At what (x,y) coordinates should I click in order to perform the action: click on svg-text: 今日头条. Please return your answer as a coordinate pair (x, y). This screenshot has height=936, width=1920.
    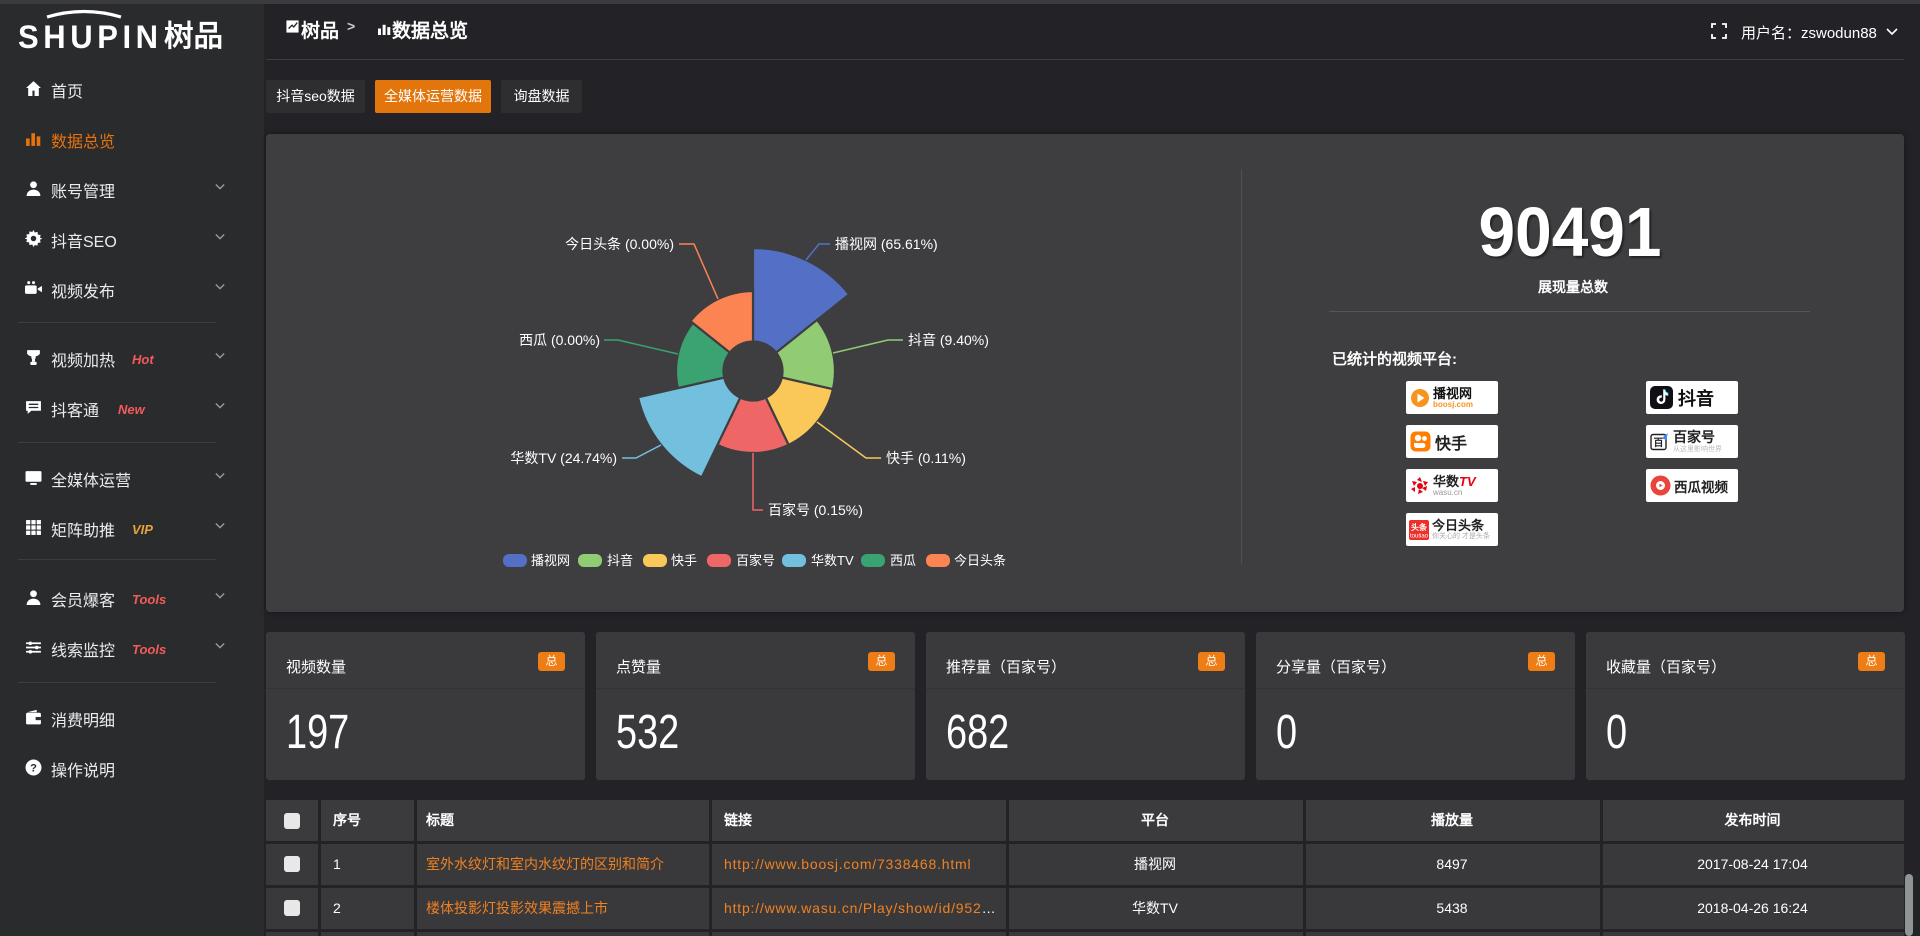
    Looking at the image, I should click on (980, 560).